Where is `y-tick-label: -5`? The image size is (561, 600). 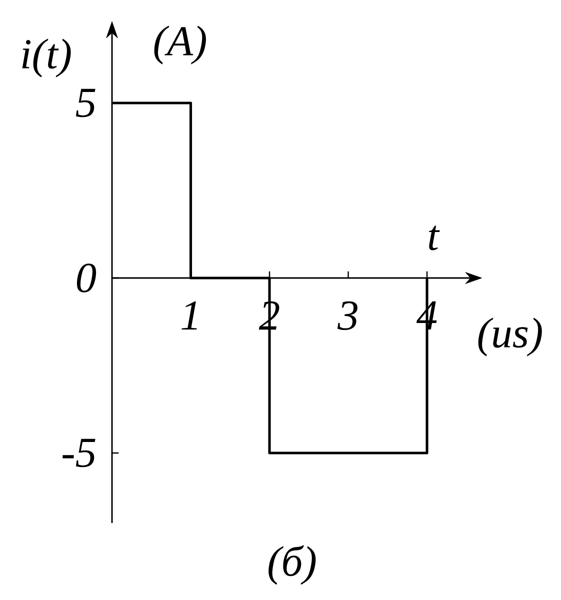
y-tick-label: -5 is located at coordinates (79, 453).